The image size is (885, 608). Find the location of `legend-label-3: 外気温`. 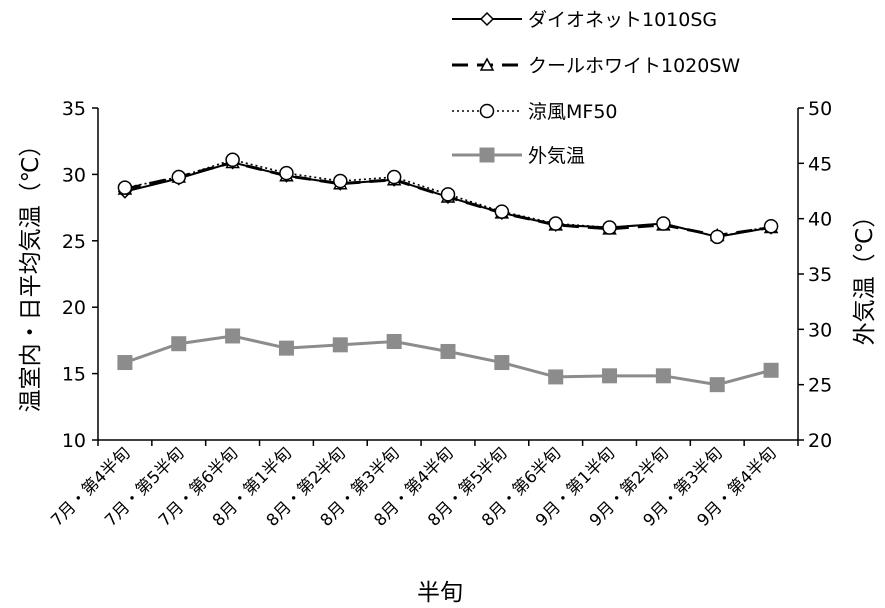

legend-label-3: 外気温 is located at coordinates (556, 156).